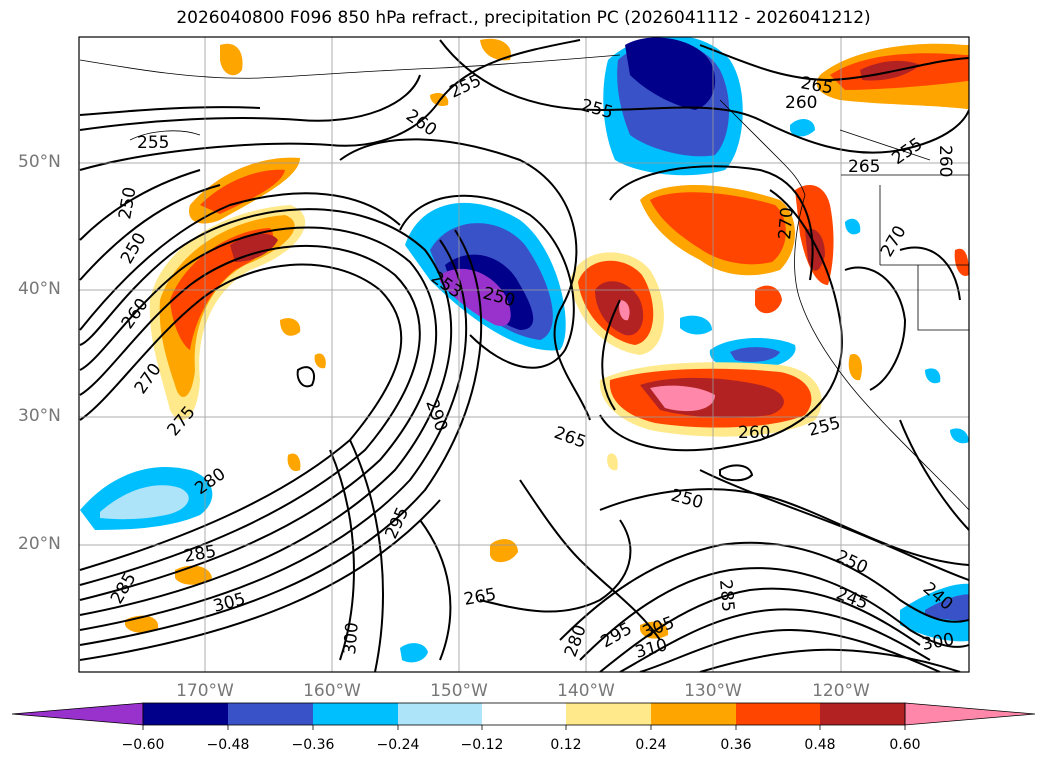  What do you see at coordinates (39, 289) in the screenshot?
I see `lat-label-40n: 40°N` at bounding box center [39, 289].